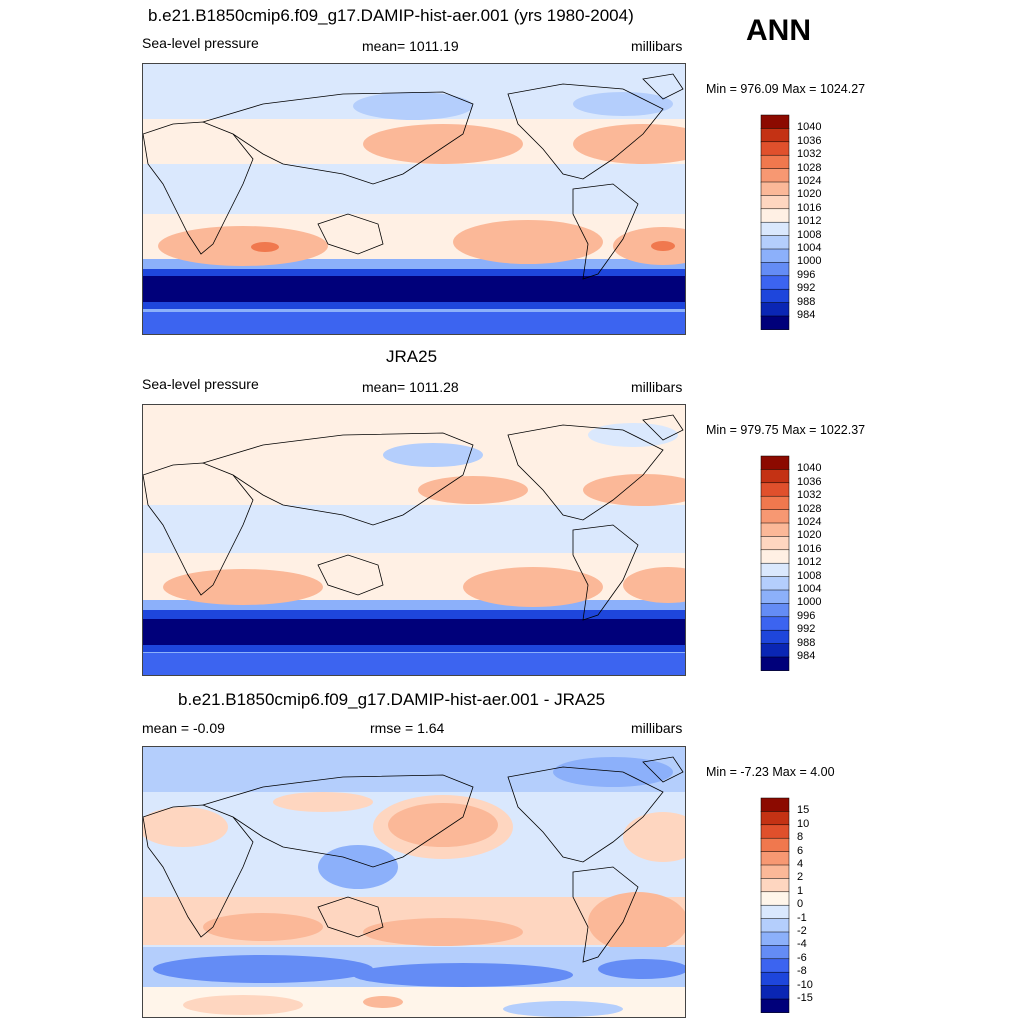 Image resolution: width=1024 pixels, height=1024 pixels. Describe the element at coordinates (200, 43) in the screenshot. I see `panel-1-variable-label: Sea-level pressure` at that location.